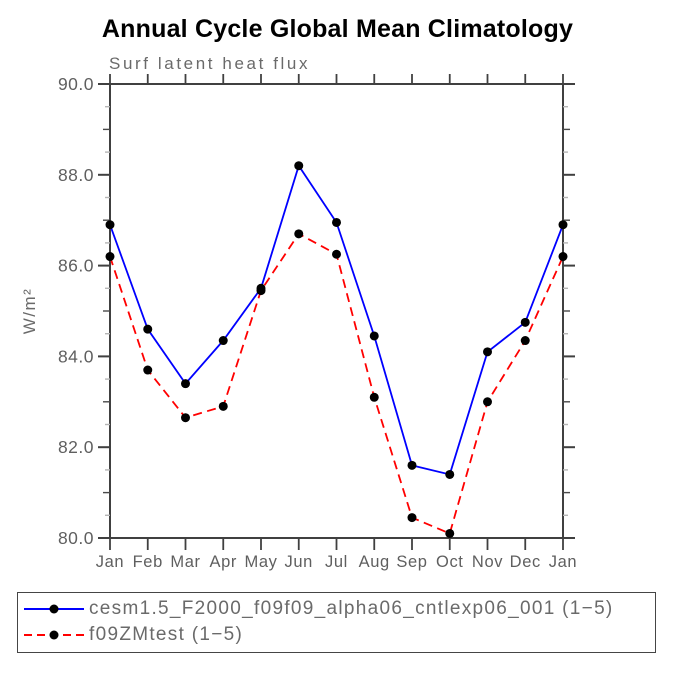  What do you see at coordinates (374, 562) in the screenshot?
I see `x-tick-label: Aug` at bounding box center [374, 562].